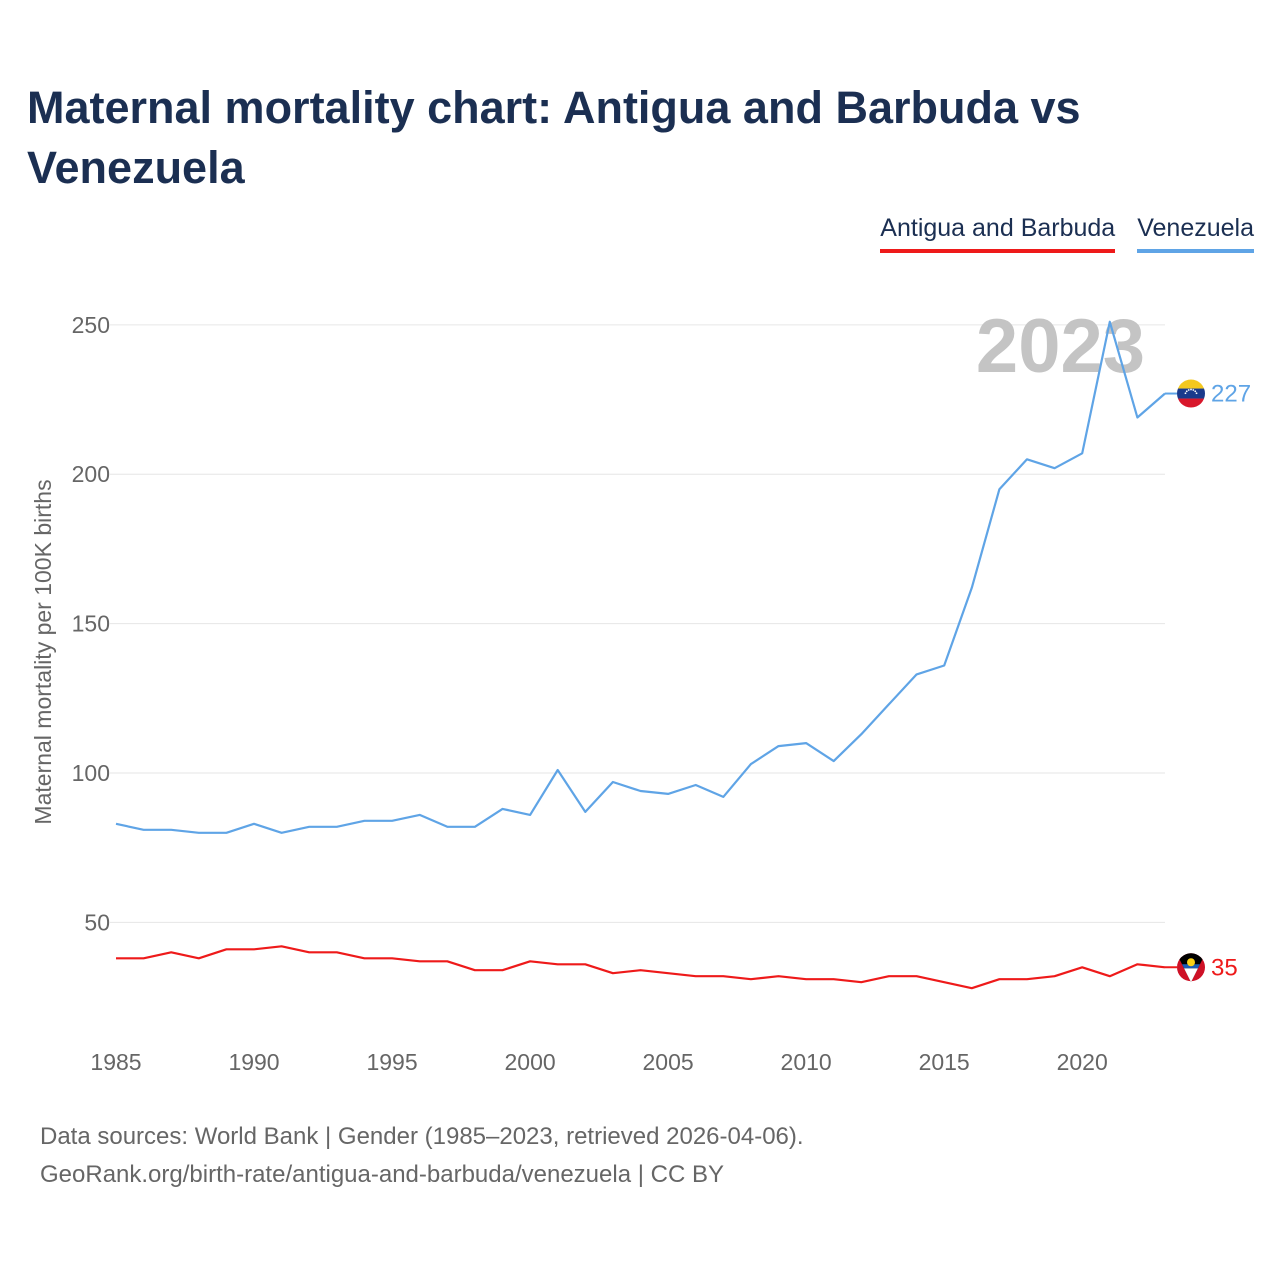 The image size is (1280, 1280). What do you see at coordinates (998, 233) in the screenshot?
I see `legend-item-antigua-and-barbuda: Antigua and Barbuda` at bounding box center [998, 233].